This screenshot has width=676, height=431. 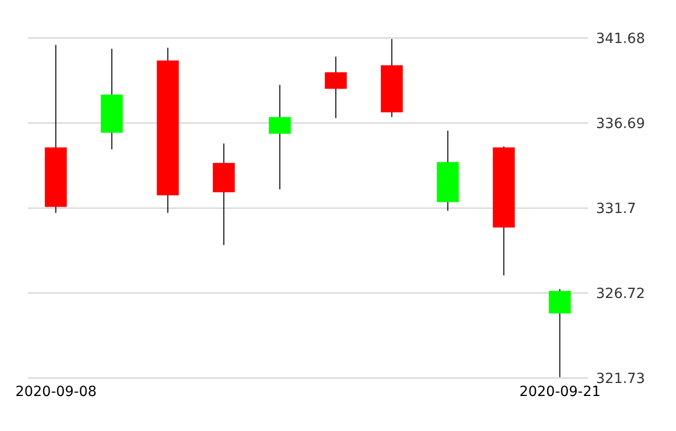 What do you see at coordinates (620, 124) in the screenshot?
I see `y-tick-label: 336.69` at bounding box center [620, 124].